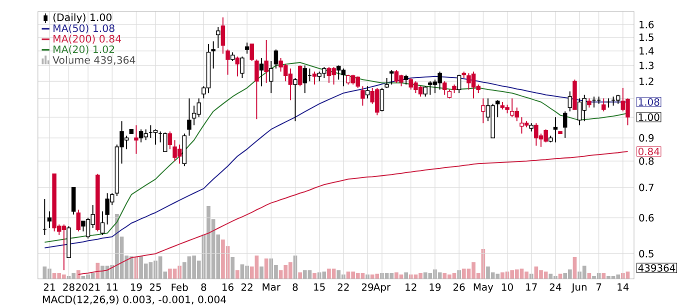 The width and height of the screenshot is (680, 308). Describe the element at coordinates (68, 288) in the screenshot. I see `x-tick-label: 28` at that location.